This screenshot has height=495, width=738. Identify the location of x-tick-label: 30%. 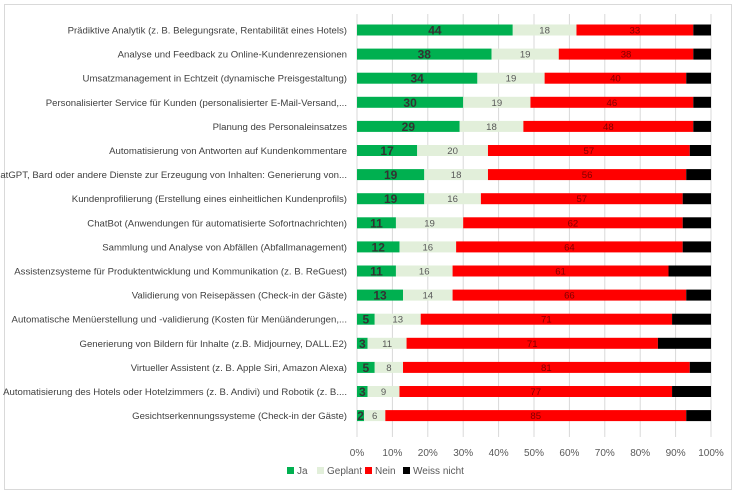
(463, 453).